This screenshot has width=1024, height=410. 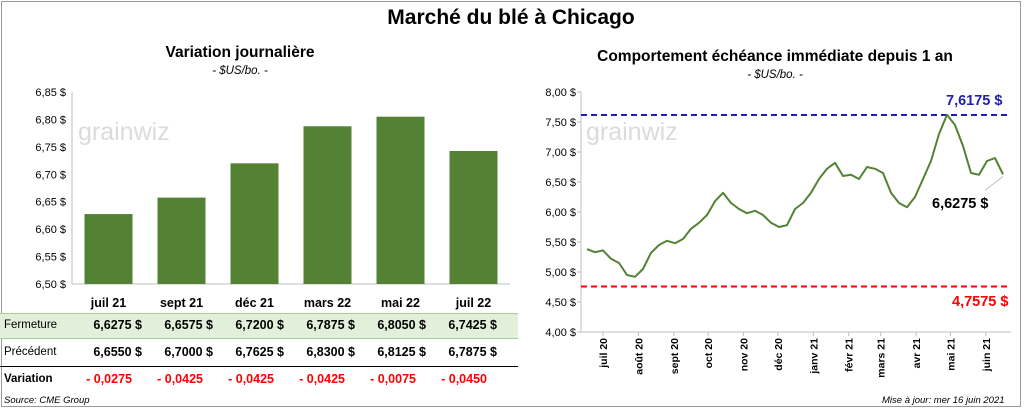 I want to click on x-tick-label: oct 20, so click(x=709, y=353).